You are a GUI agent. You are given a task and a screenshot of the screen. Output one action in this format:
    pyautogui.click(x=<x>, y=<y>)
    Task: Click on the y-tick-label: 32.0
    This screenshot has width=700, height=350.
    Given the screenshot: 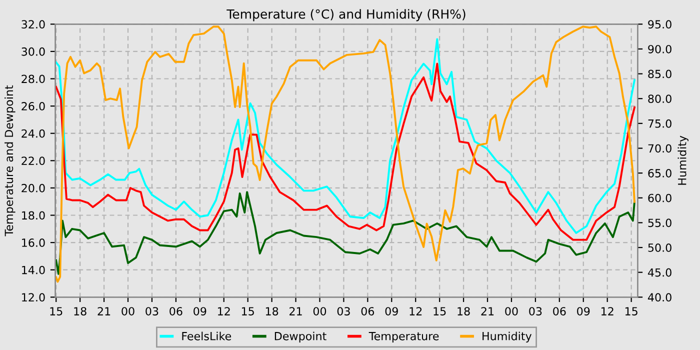 What is the action you would take?
    pyautogui.click(x=33, y=24)
    